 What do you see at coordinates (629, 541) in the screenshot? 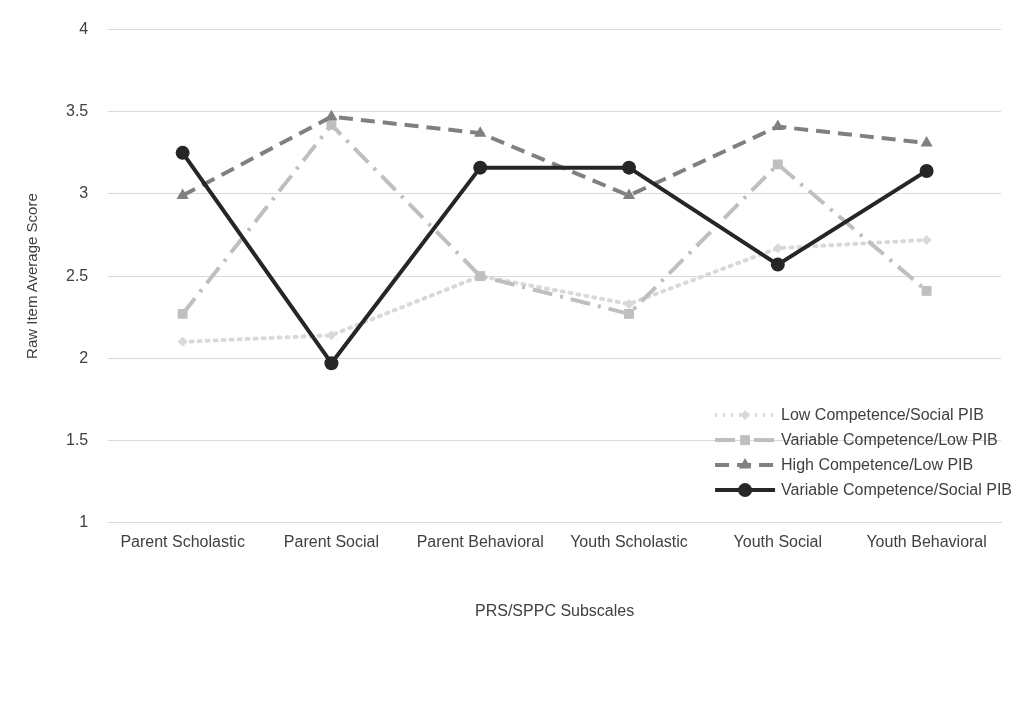
I see `x-tick-label: Youth Scholastic` at bounding box center [629, 541].